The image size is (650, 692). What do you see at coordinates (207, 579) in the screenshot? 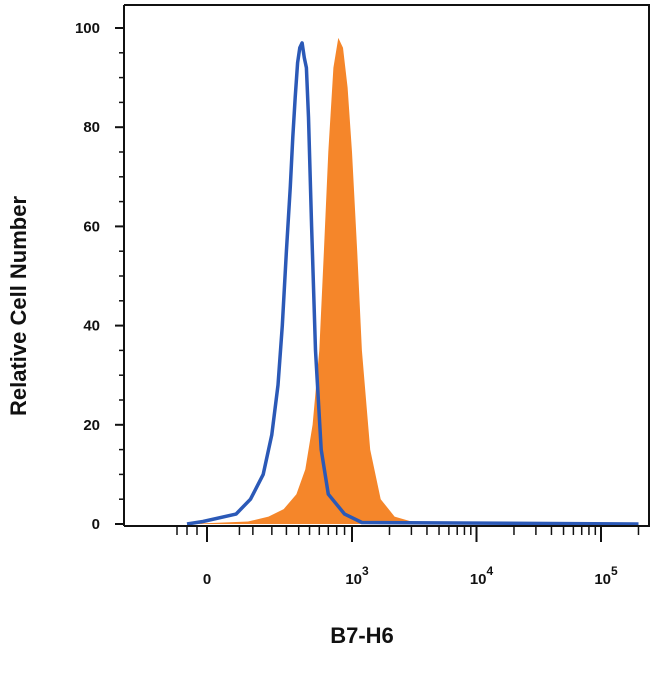
I see `x-tick-label: 0` at bounding box center [207, 579].